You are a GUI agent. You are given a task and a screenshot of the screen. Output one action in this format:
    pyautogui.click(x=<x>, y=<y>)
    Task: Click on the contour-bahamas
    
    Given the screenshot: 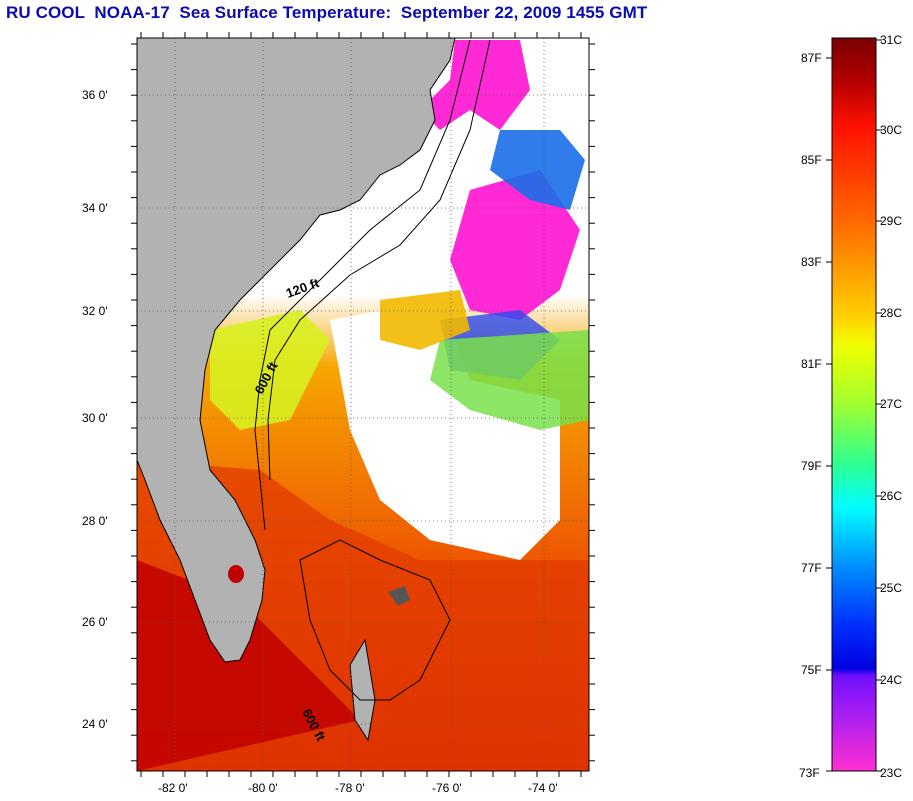 What is the action you would take?
    pyautogui.click(x=375, y=620)
    